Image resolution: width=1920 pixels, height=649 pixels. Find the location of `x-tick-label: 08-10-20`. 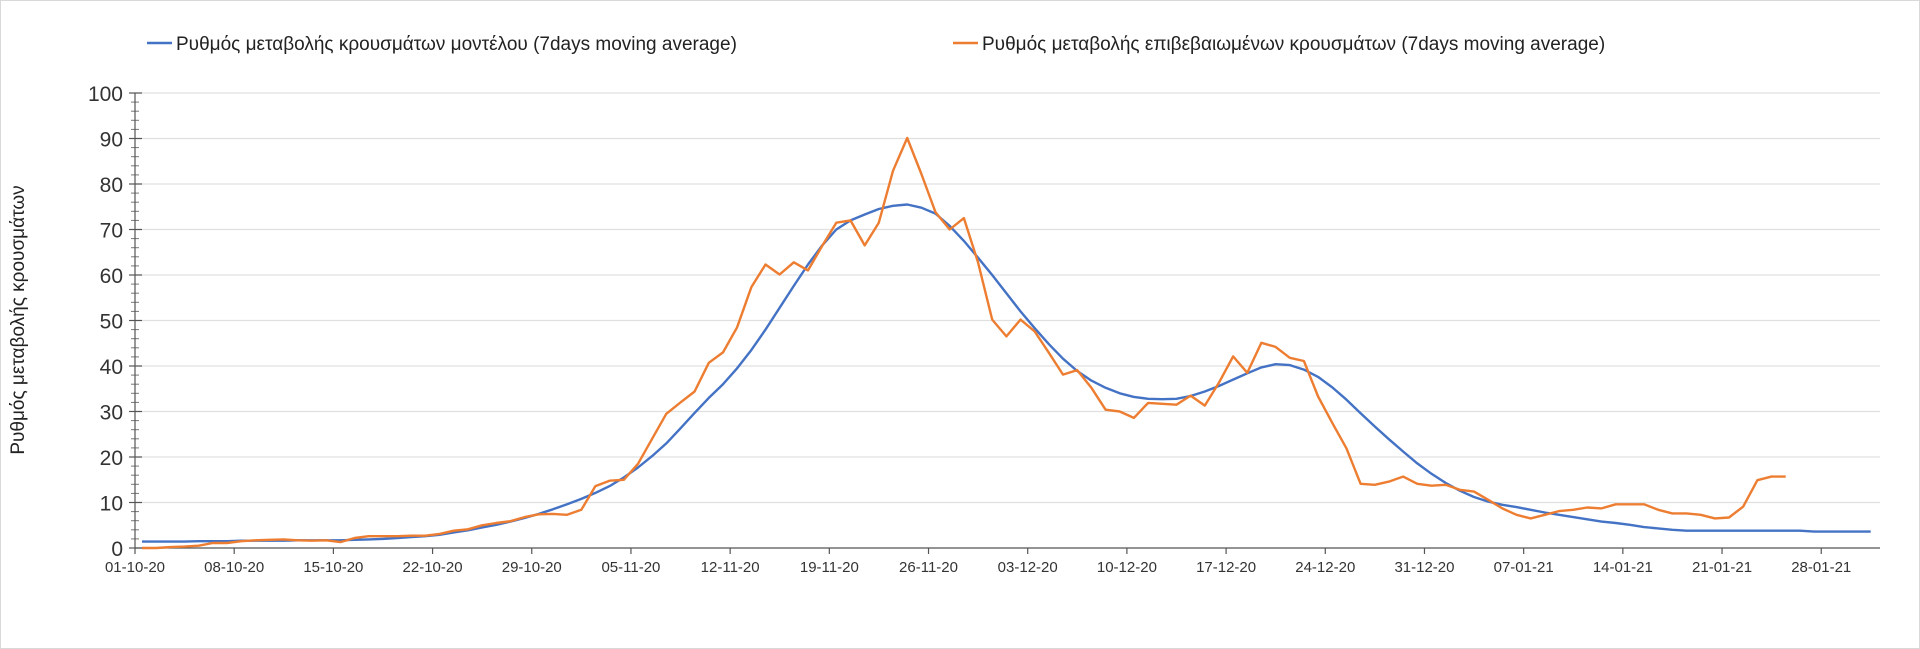

x-tick-label: 08-10-20 is located at coordinates (234, 567).